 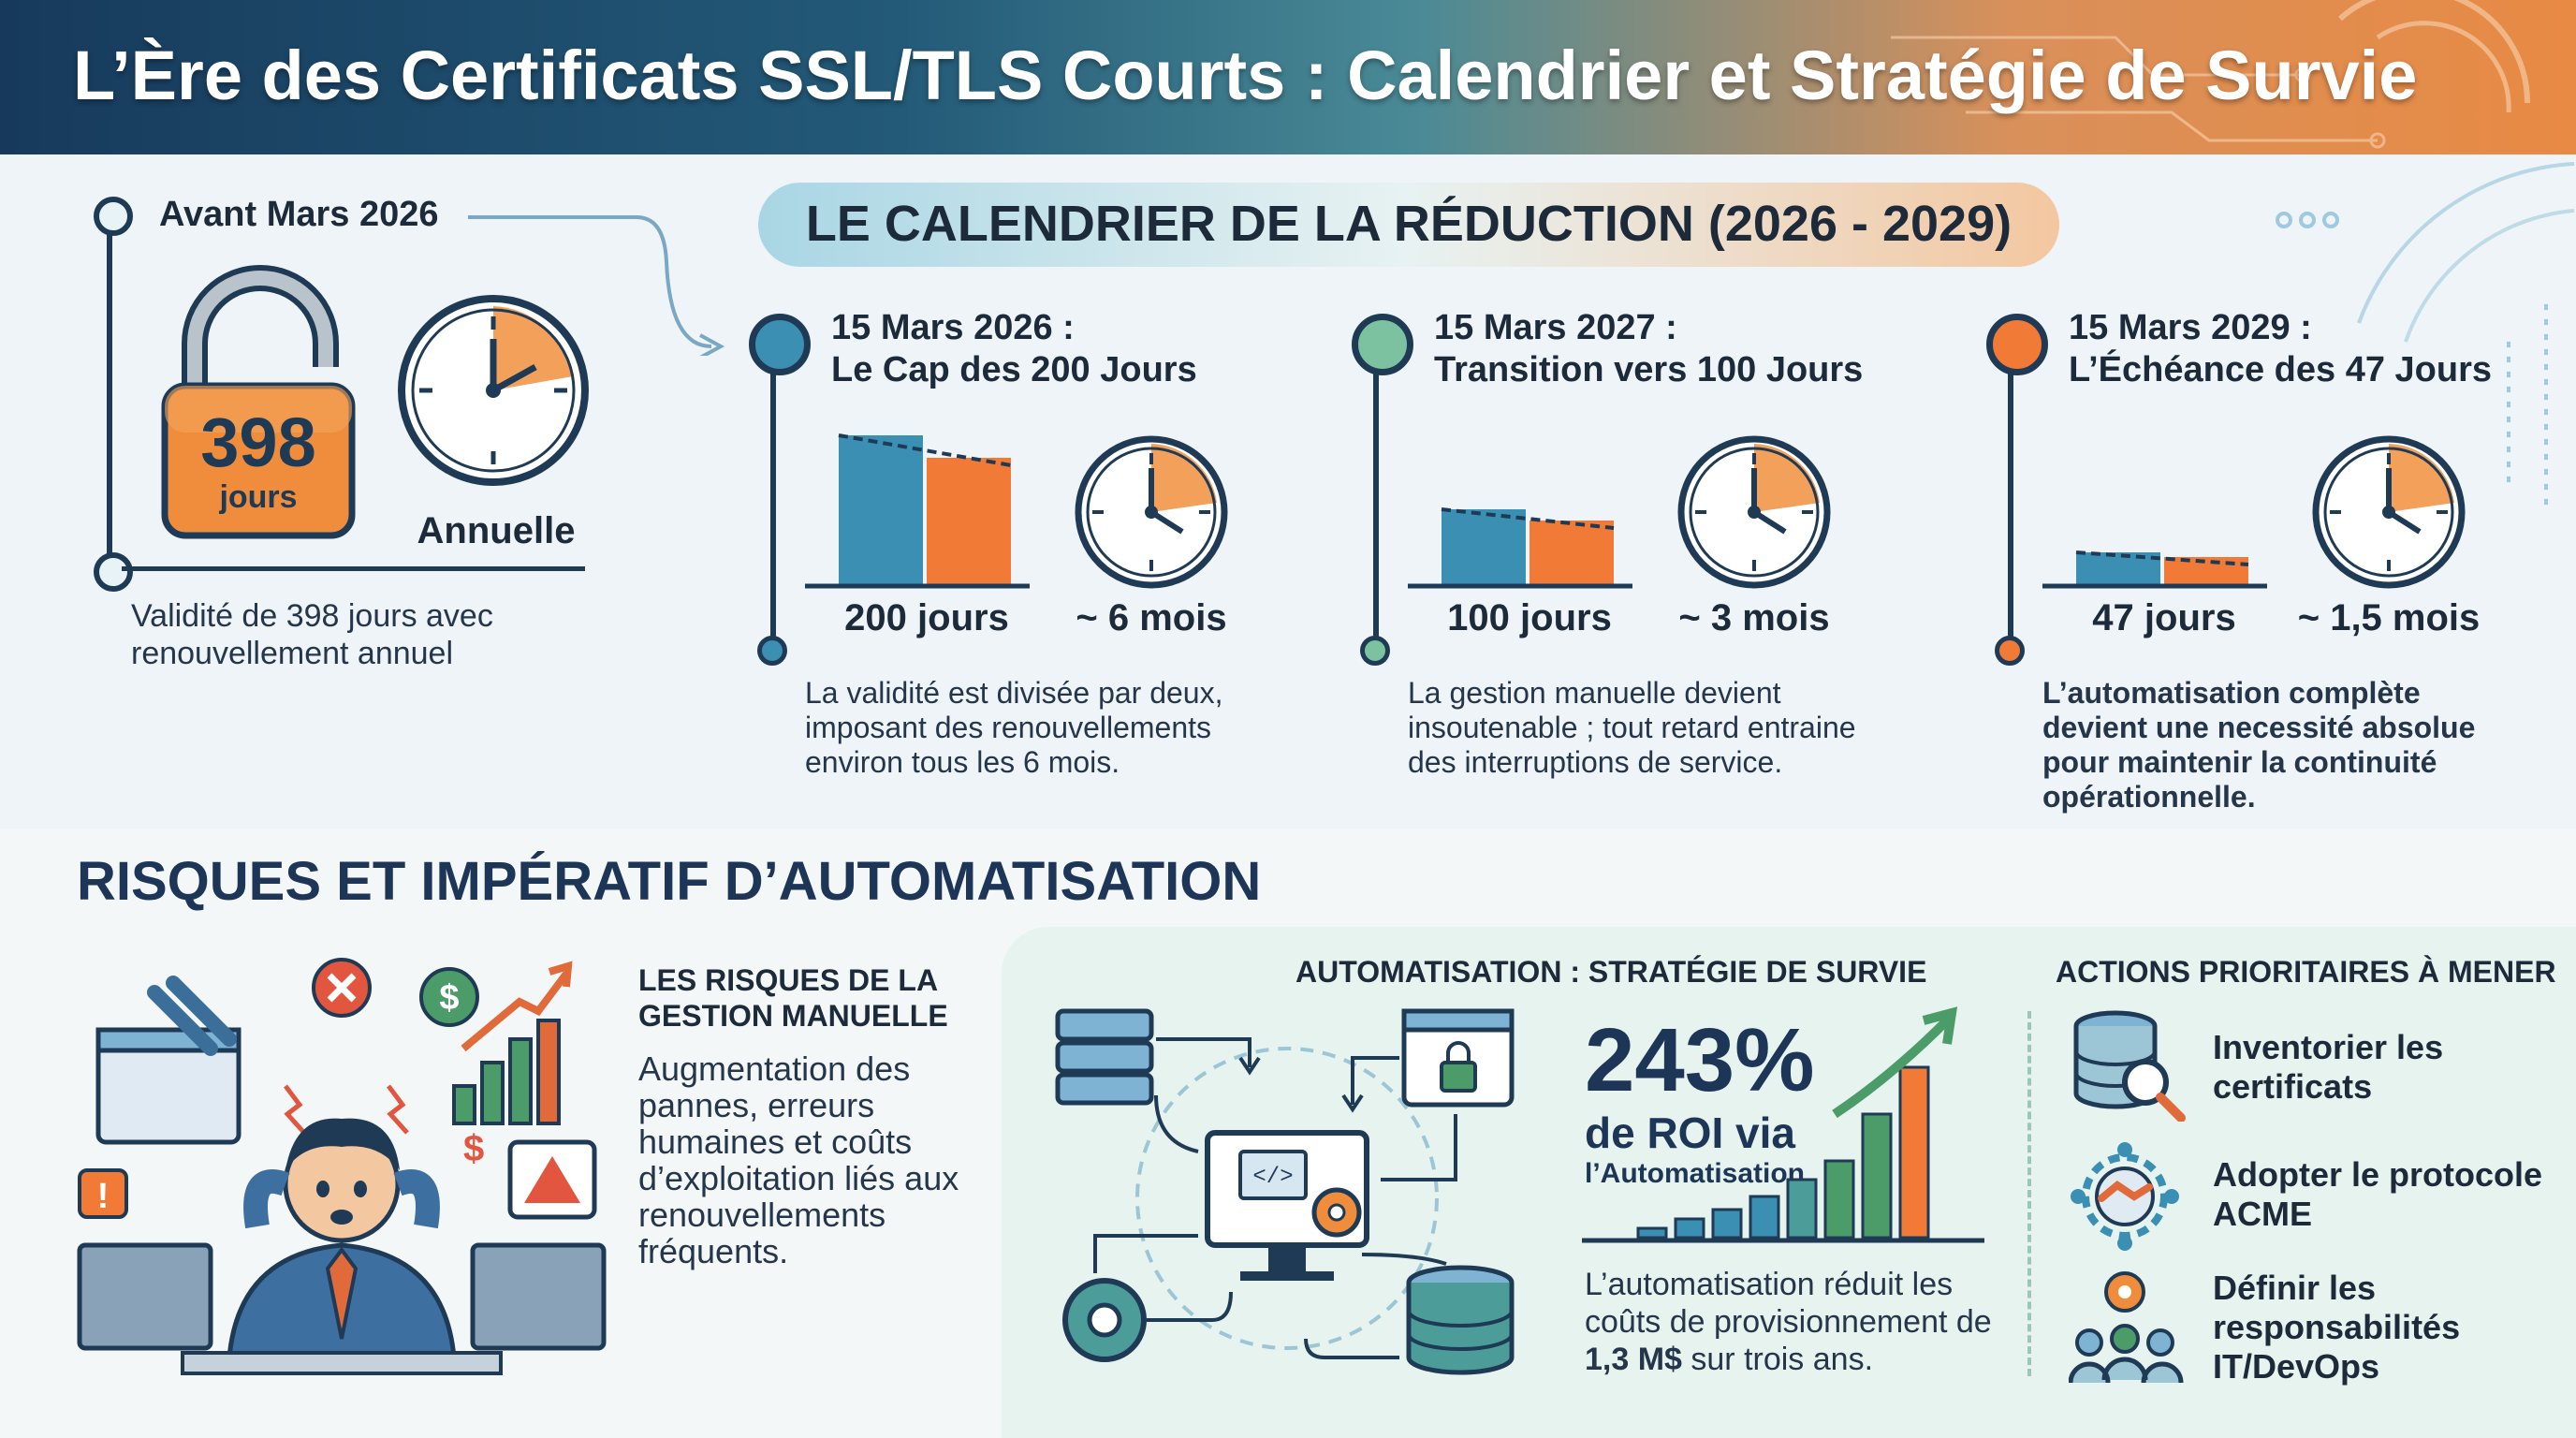 What do you see at coordinates (109, 394) in the screenshot?
I see `timeline-line` at bounding box center [109, 394].